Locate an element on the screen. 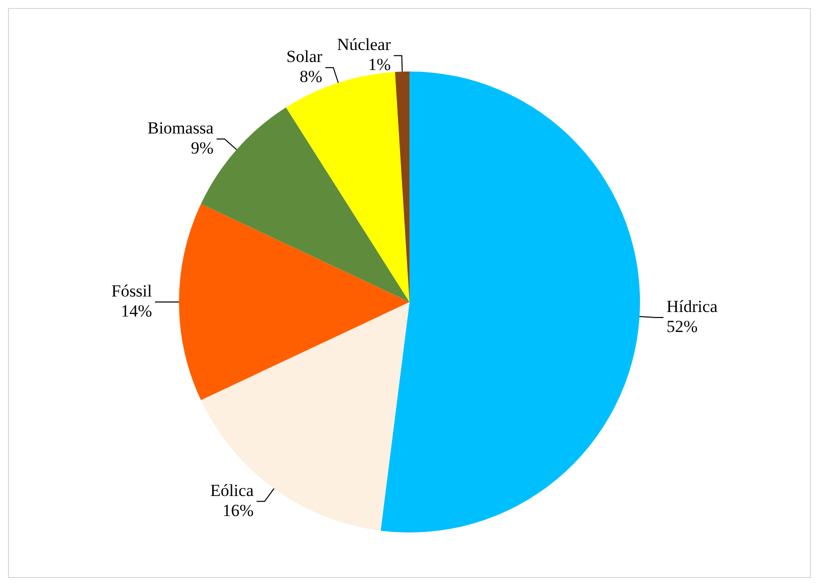  data-label: 52% is located at coordinates (682, 326).